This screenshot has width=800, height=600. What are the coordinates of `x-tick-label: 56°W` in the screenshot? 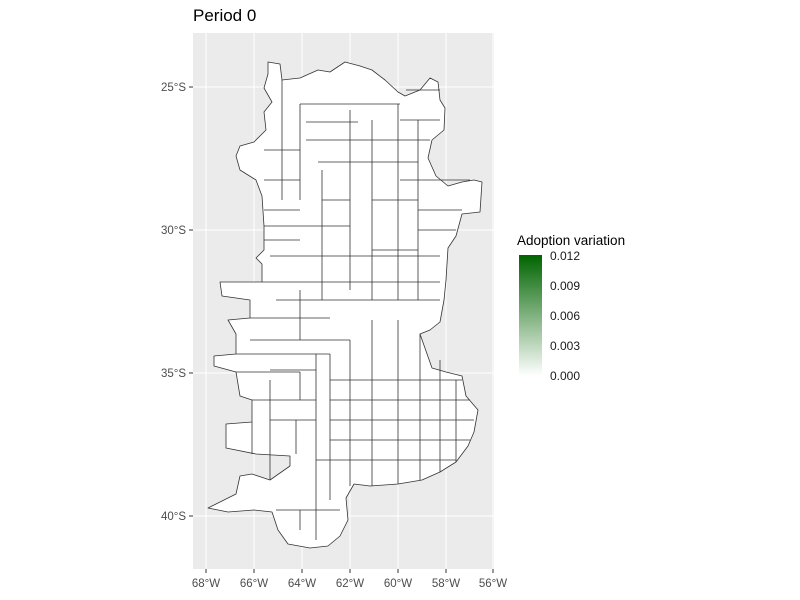 It's located at (493, 584).